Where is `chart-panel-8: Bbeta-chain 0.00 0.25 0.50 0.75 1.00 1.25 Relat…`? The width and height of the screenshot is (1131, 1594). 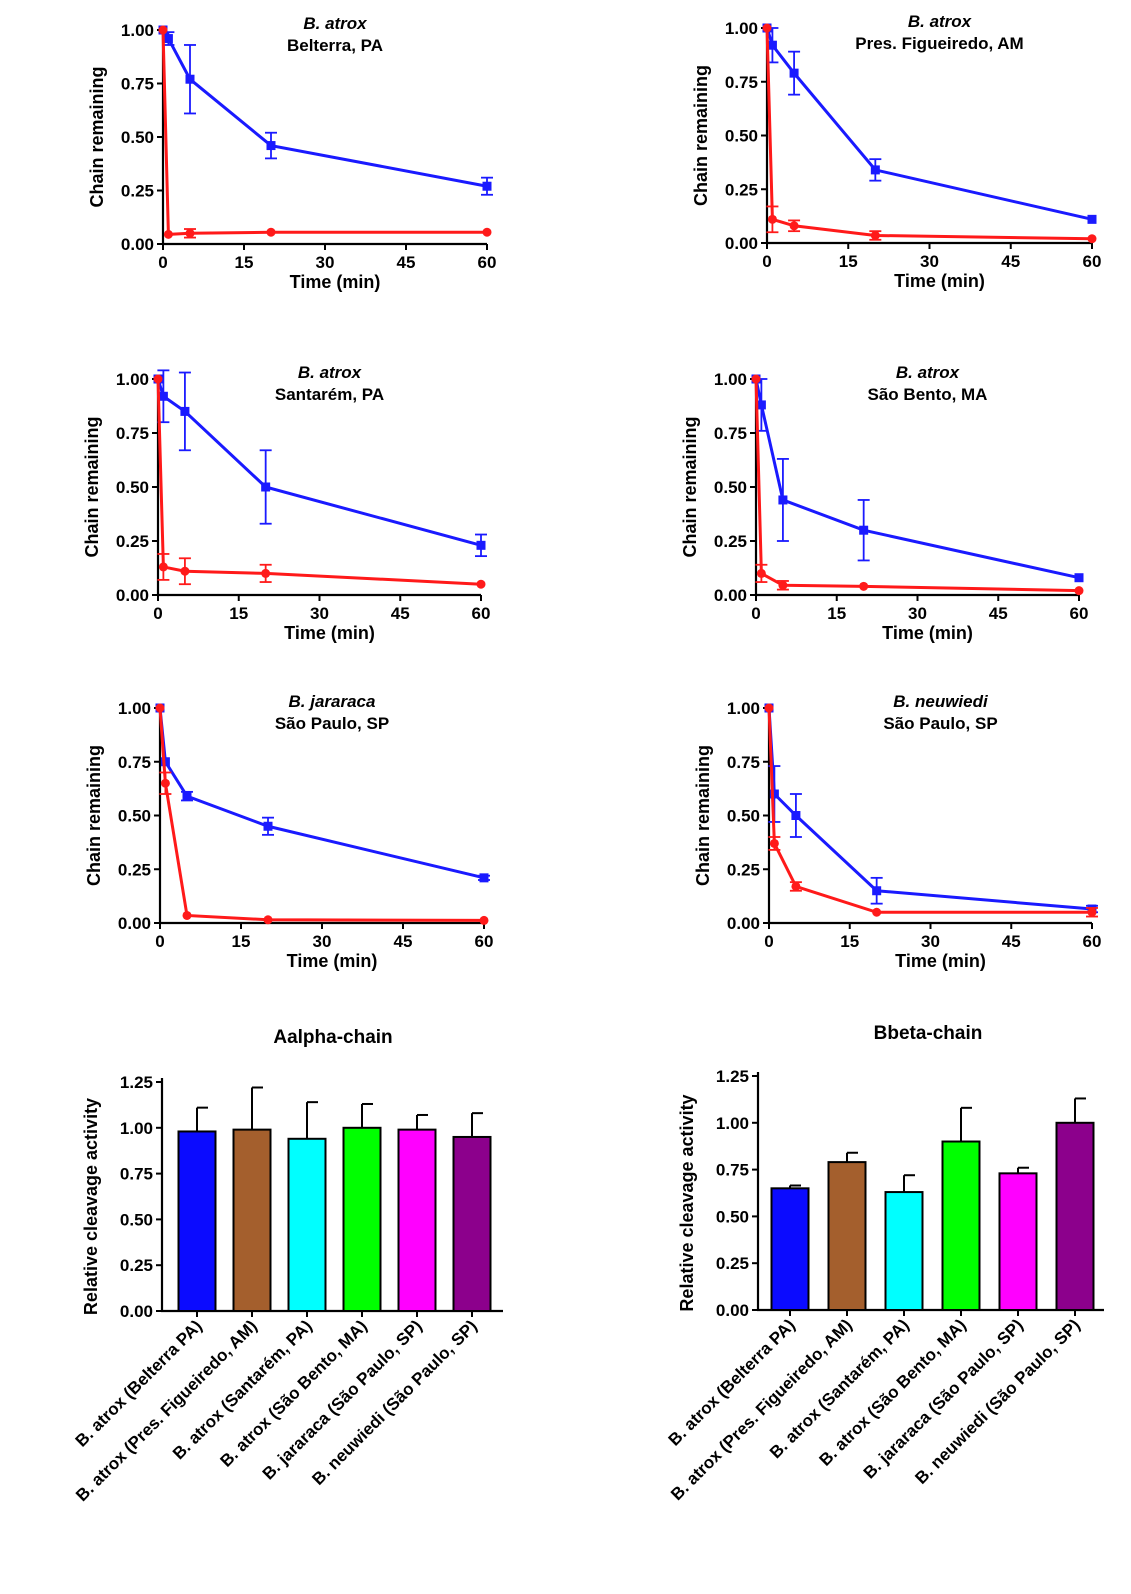 chart-panel-8: Bbeta-chain 0.00 0.25 0.50 0.75 1.00 1.25 Relat… is located at coordinates (884, 1263).